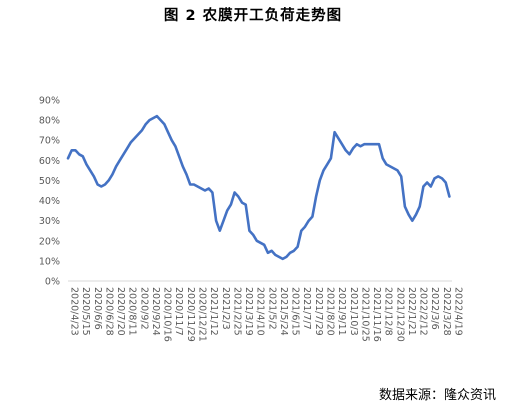 This screenshot has height=408, width=506. What do you see at coordinates (236, 311) in the screenshot?
I see `x-tick-label: 2021/2/25` at bounding box center [236, 311].